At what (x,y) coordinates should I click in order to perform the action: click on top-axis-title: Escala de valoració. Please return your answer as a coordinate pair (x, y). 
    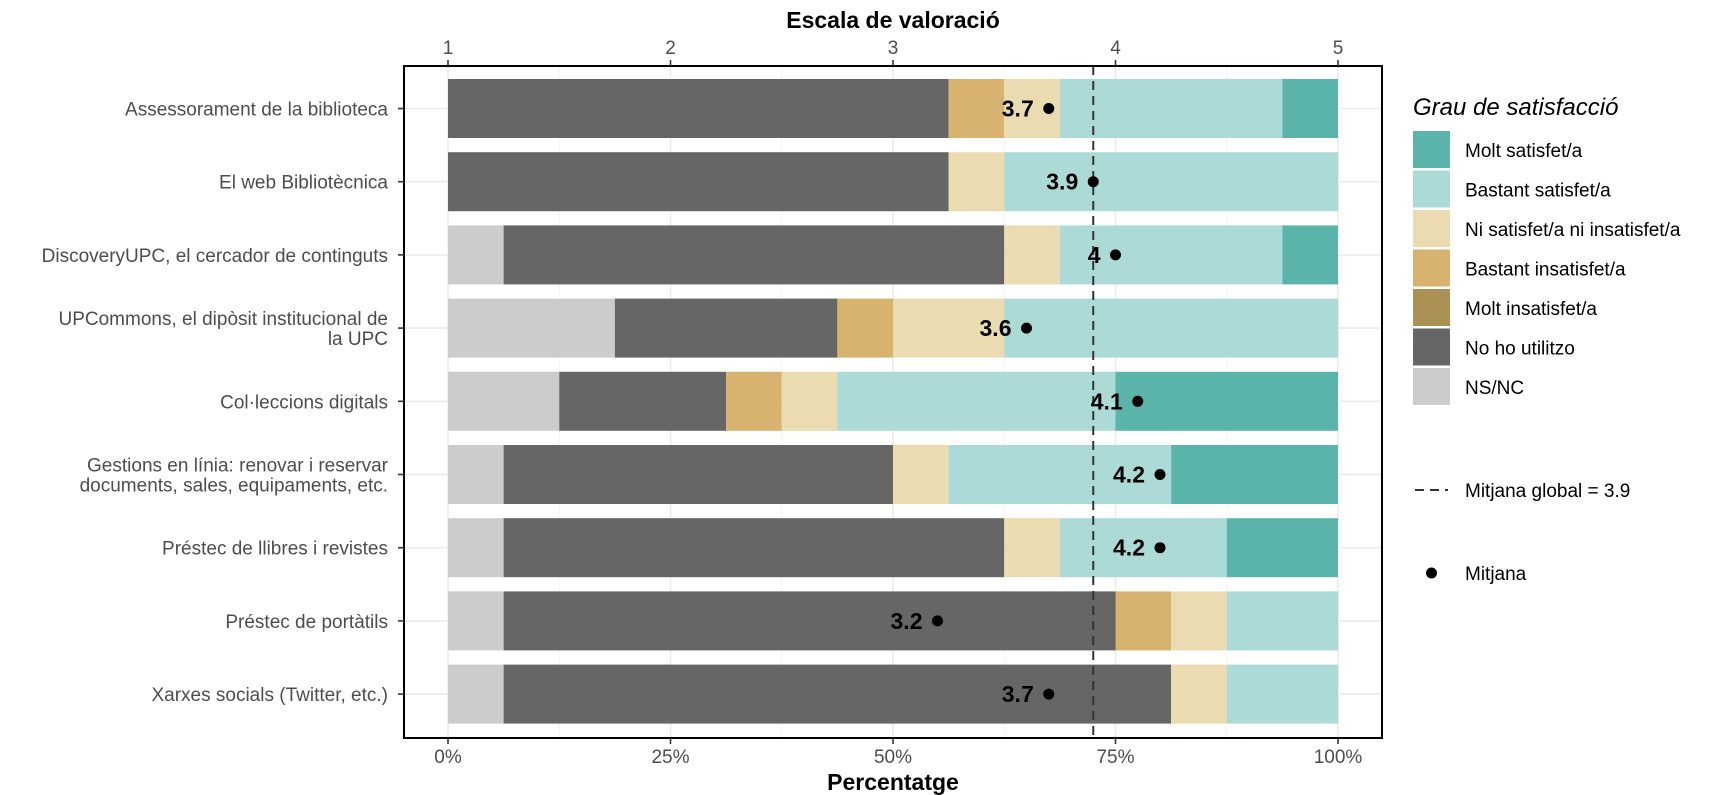
    Looking at the image, I should click on (893, 20).